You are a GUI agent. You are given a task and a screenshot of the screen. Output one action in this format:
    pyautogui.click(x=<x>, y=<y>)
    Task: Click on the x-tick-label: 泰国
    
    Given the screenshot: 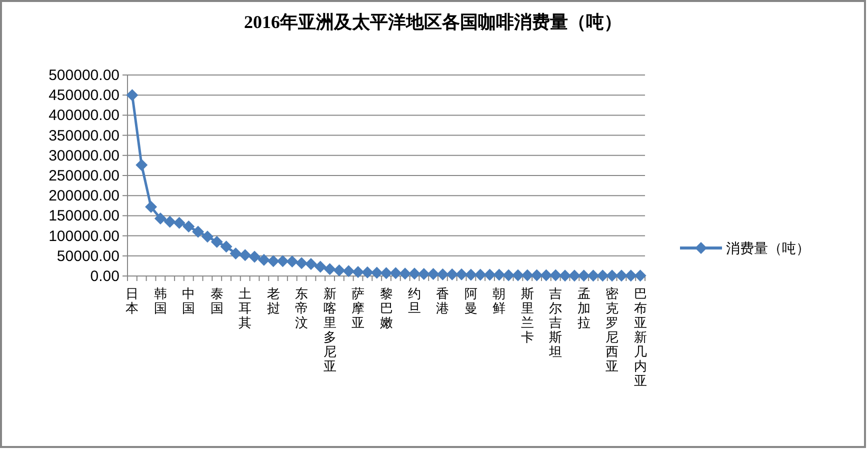 What is the action you would take?
    pyautogui.click(x=217, y=301)
    